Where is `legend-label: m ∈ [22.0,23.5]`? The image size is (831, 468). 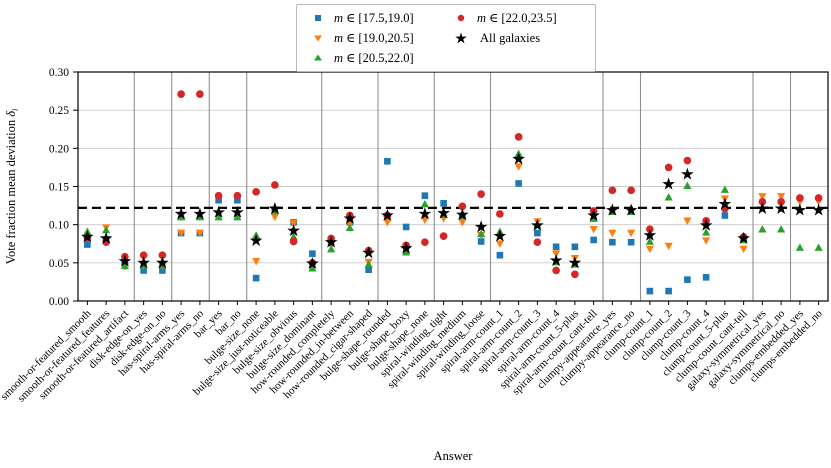
legend-label: m ∈ [22.0,23.5] is located at coordinates (517, 18).